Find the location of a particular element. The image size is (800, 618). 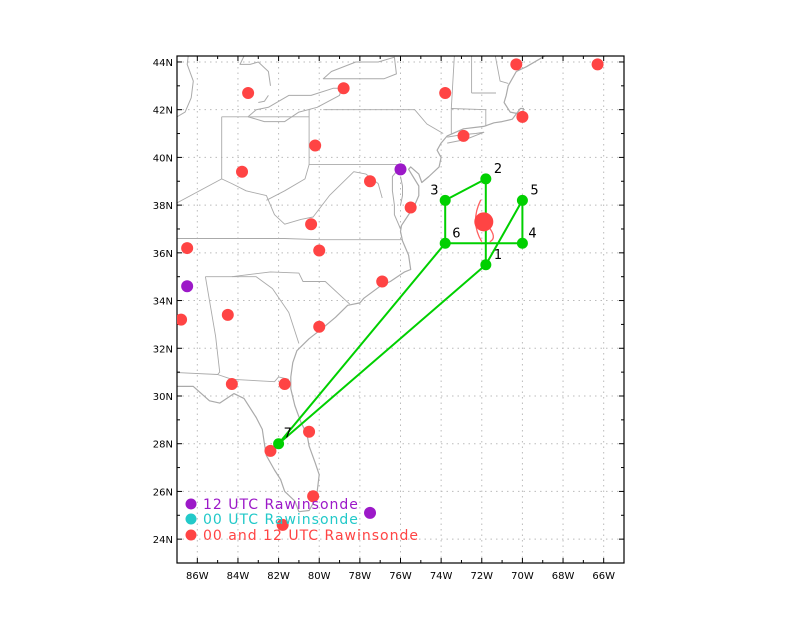

lon-tick-label: 82W is located at coordinates (278, 576).